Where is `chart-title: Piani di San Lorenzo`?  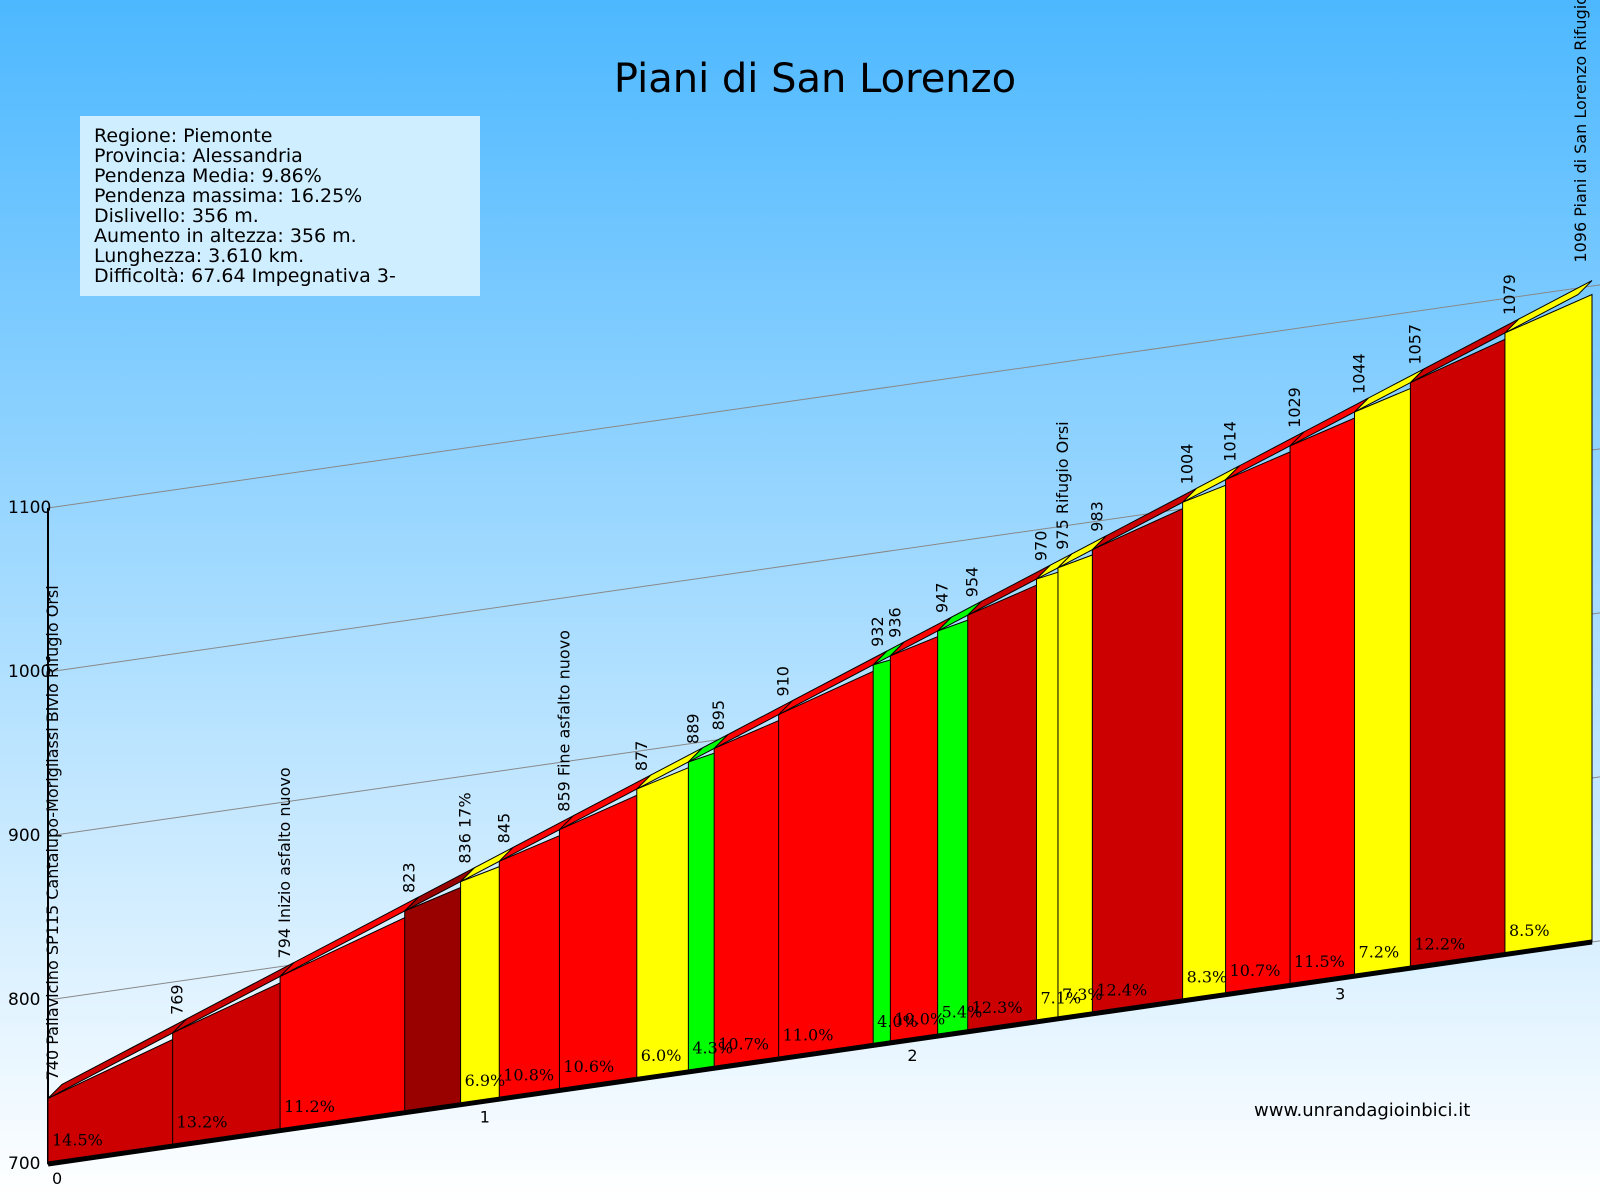
chart-title: Piani di San Lorenzo is located at coordinates (815, 79).